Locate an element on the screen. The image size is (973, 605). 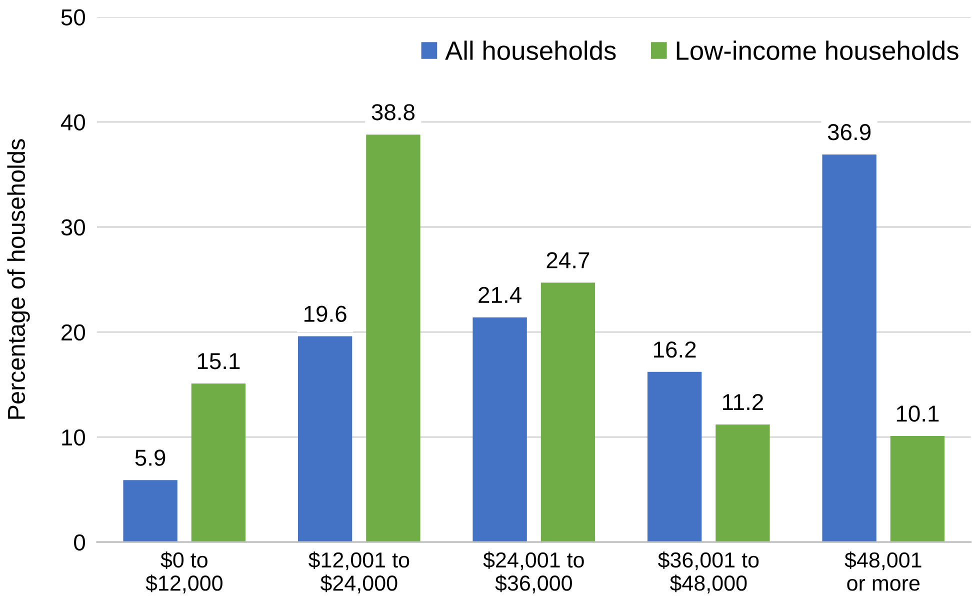
data-label: 11.2 is located at coordinates (743, 402).